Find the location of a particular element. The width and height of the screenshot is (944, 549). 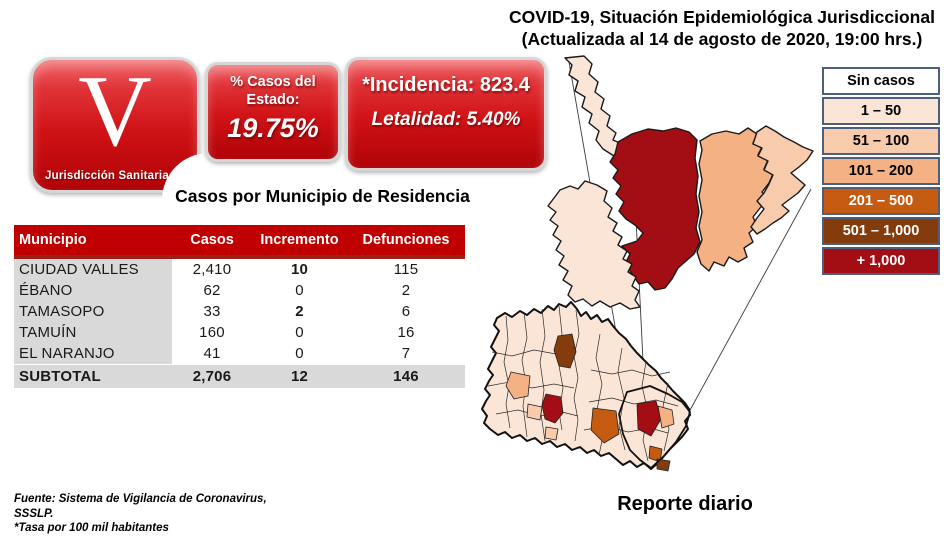

source-note-line3: *Tasa por 100 mil habitantes is located at coordinates (91, 528).